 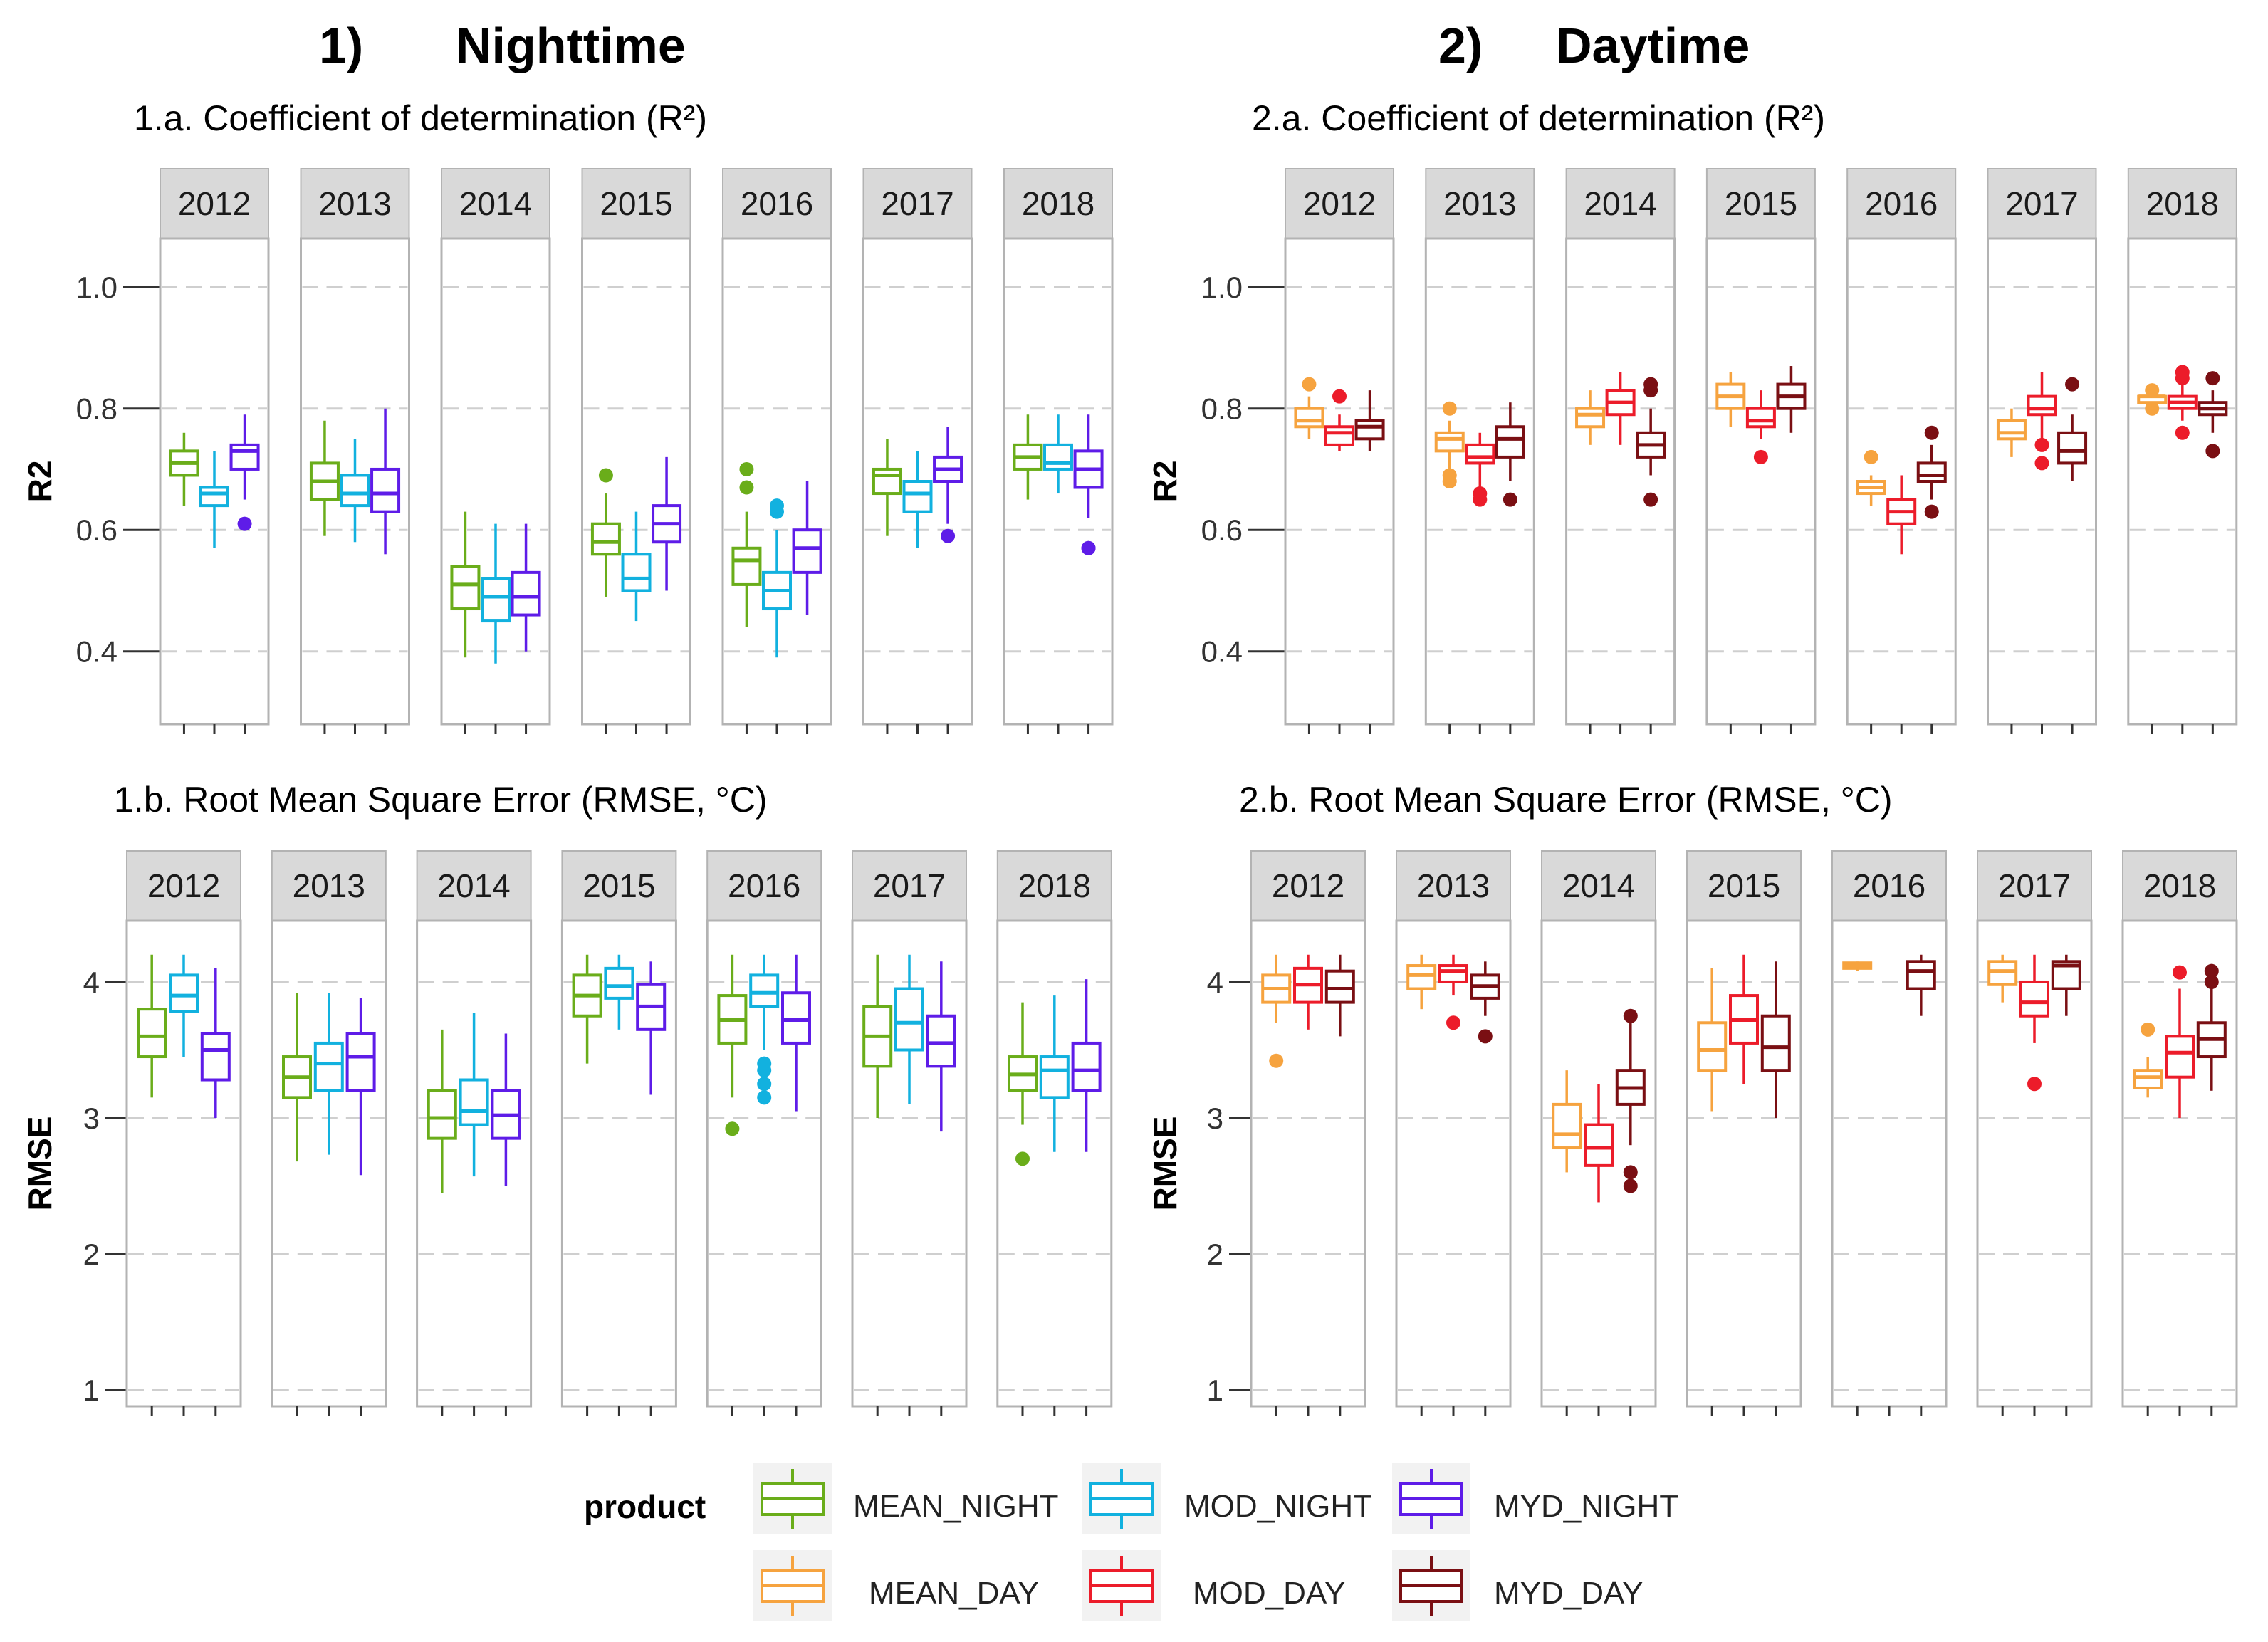 I want to click on facet-strip-label: 2012, so click(x=1339, y=204).